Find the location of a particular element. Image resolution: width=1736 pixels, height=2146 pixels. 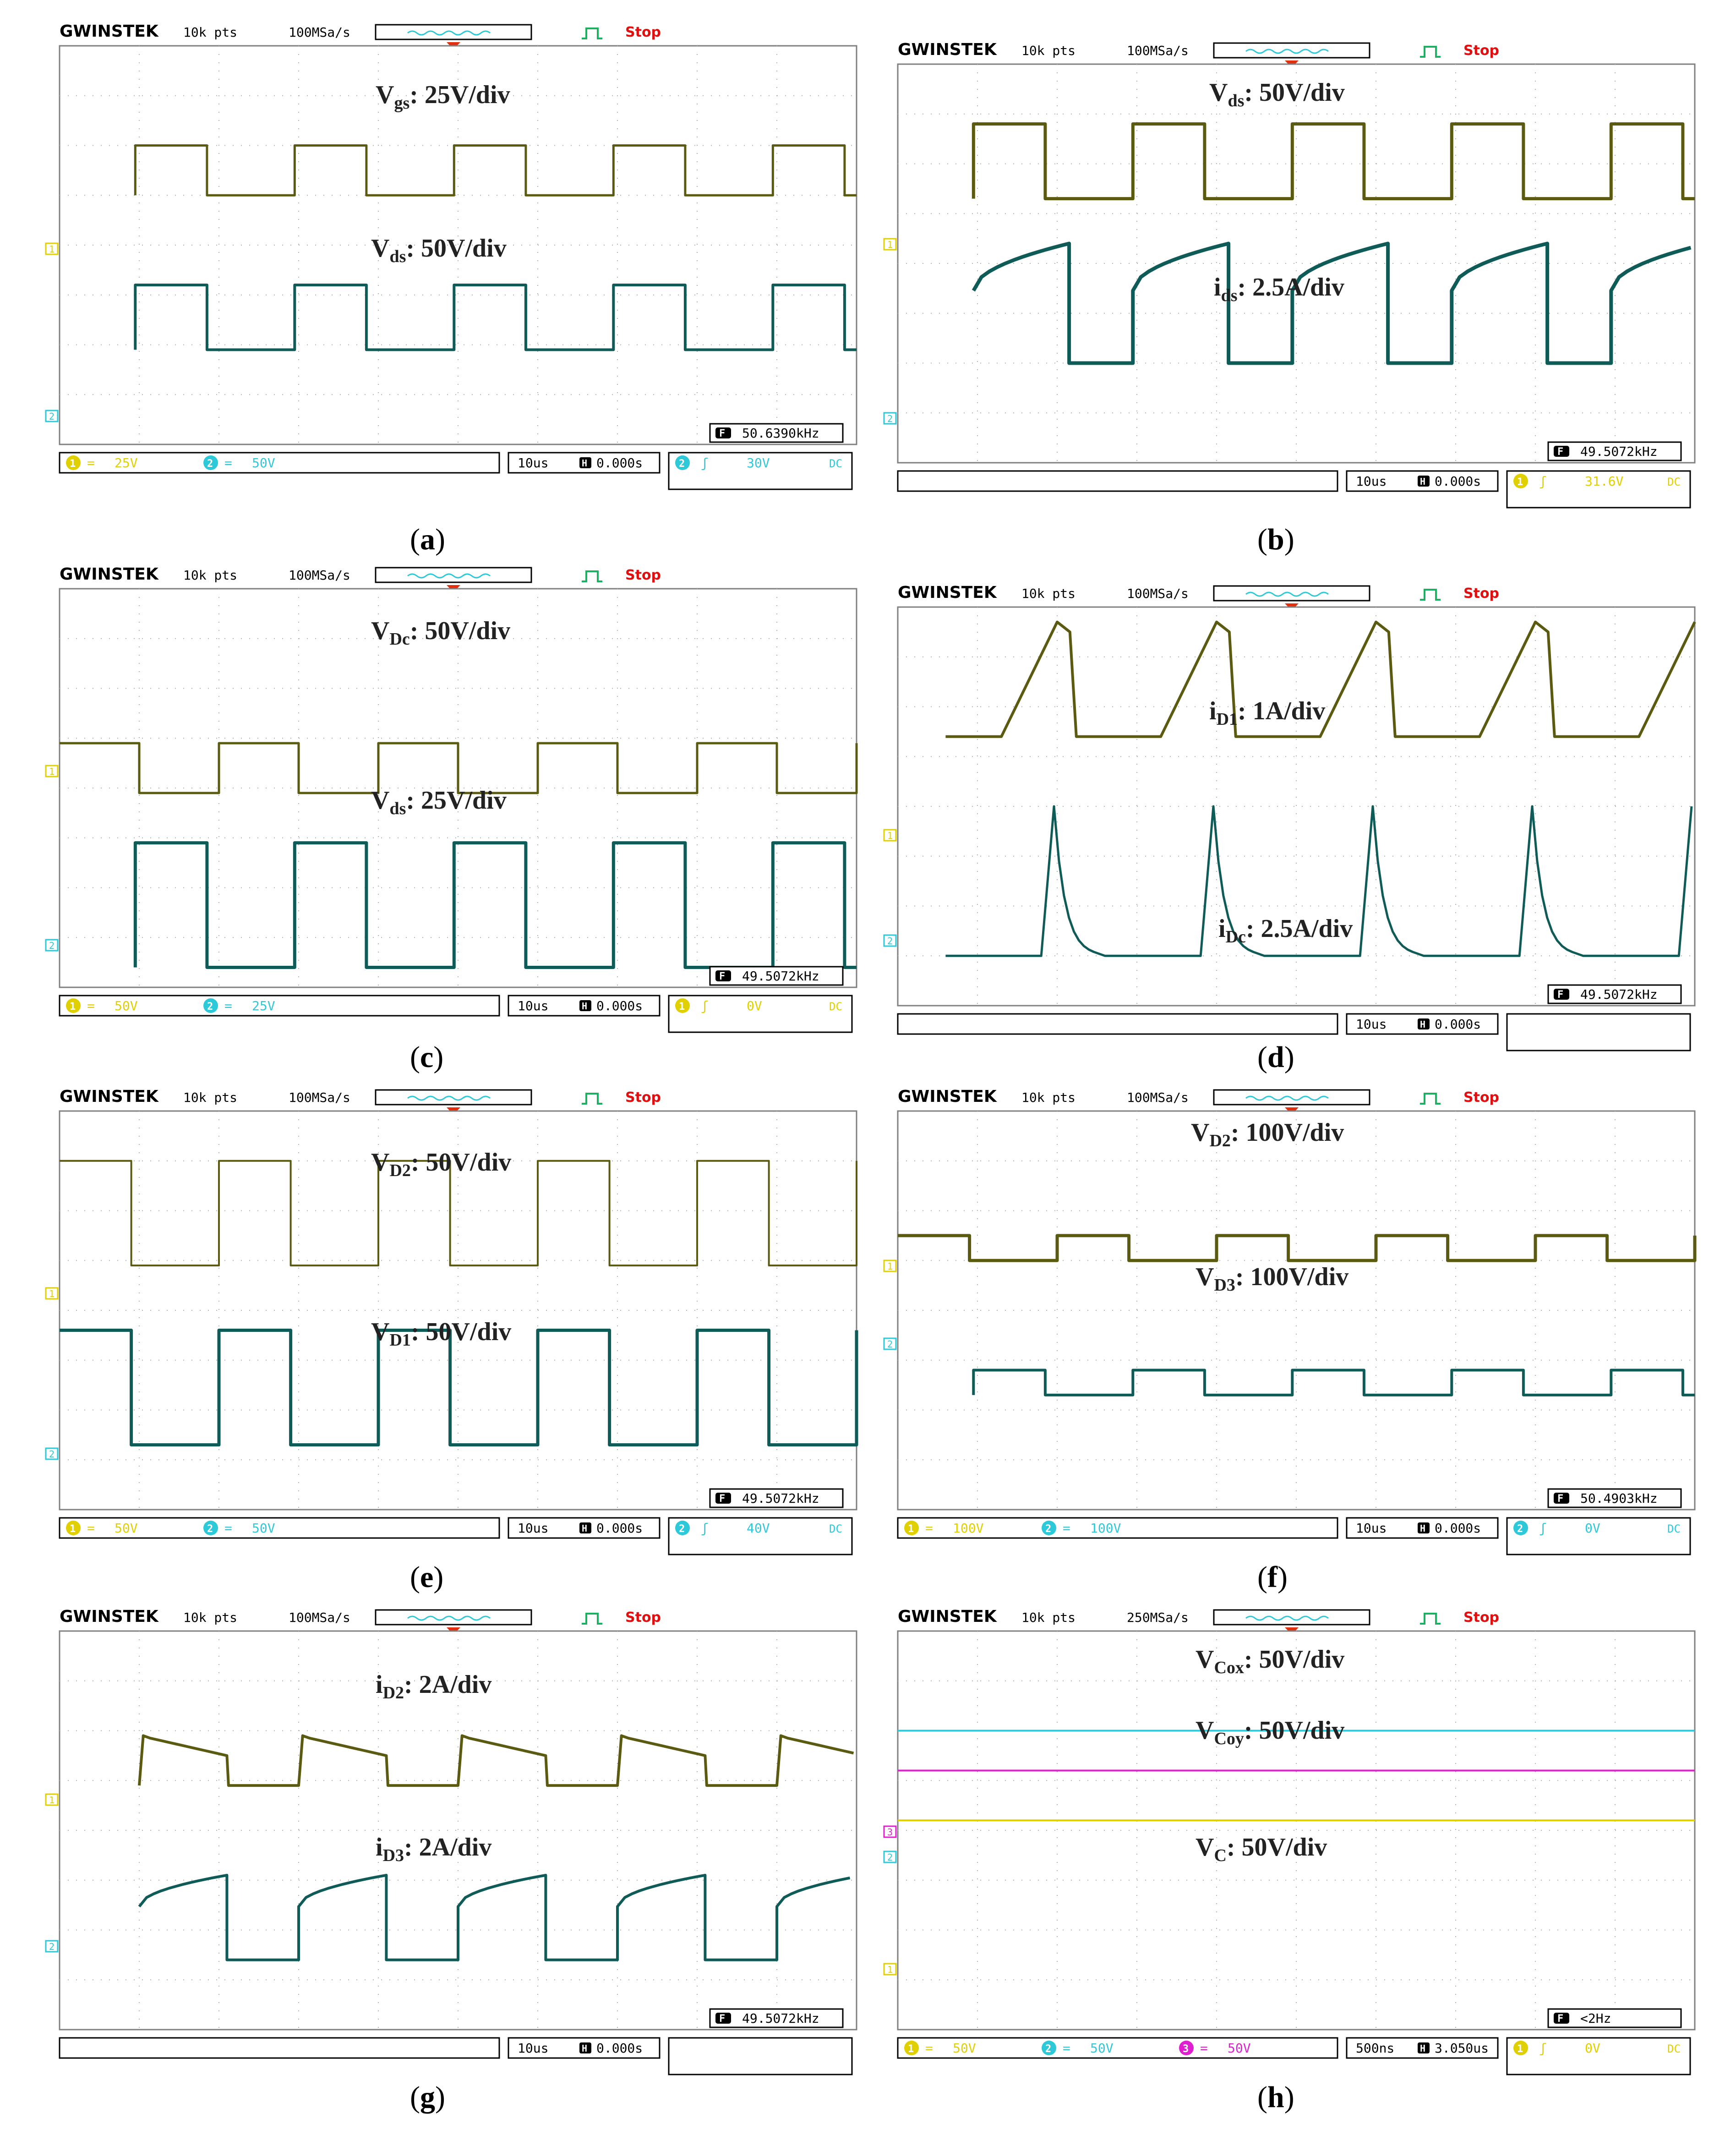

channel-scale-1: 25V is located at coordinates (126, 463).